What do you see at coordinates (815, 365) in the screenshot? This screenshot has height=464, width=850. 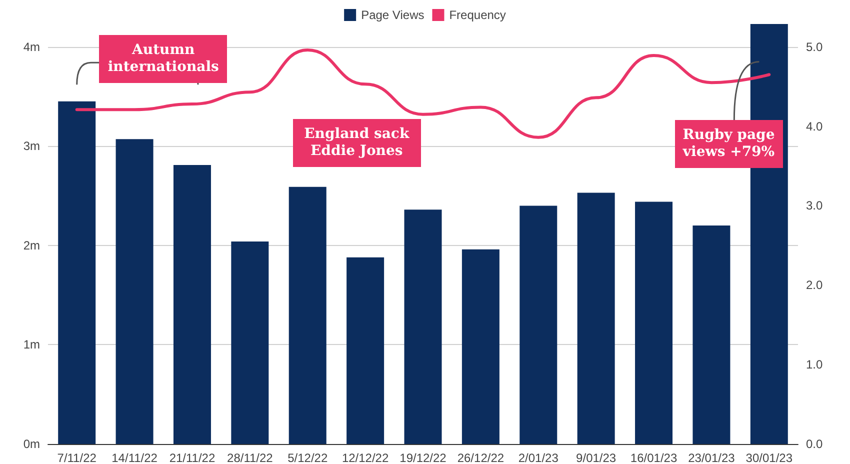 I see `y2-tick-label: 1.0` at bounding box center [815, 365].